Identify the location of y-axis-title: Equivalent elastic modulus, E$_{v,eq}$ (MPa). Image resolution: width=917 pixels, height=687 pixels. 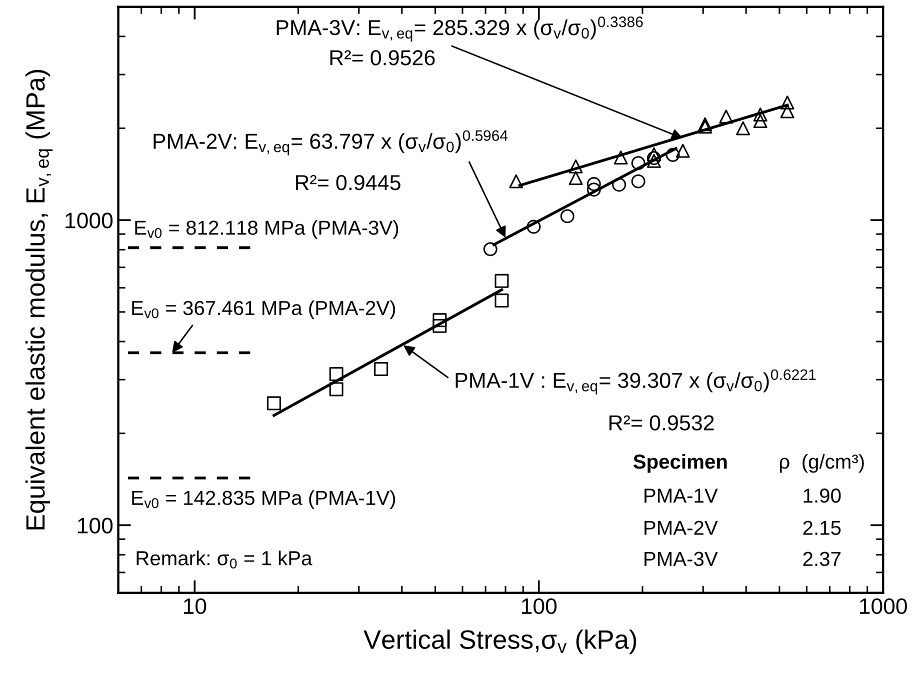
(39, 300).